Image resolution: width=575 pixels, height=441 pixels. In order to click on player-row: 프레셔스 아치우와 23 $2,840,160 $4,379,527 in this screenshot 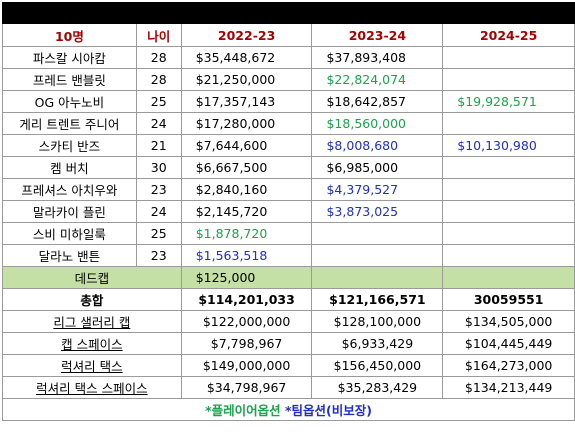, I will do `click(288, 189)`.